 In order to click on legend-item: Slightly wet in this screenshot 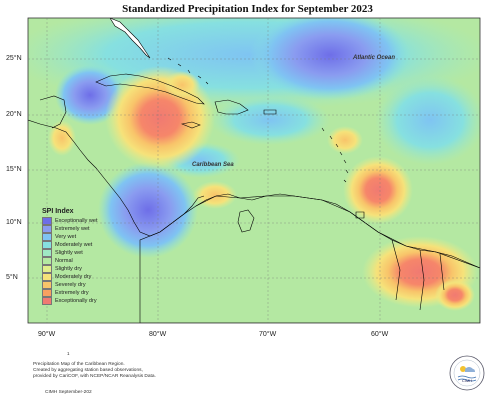, I will do `click(76, 253)`.